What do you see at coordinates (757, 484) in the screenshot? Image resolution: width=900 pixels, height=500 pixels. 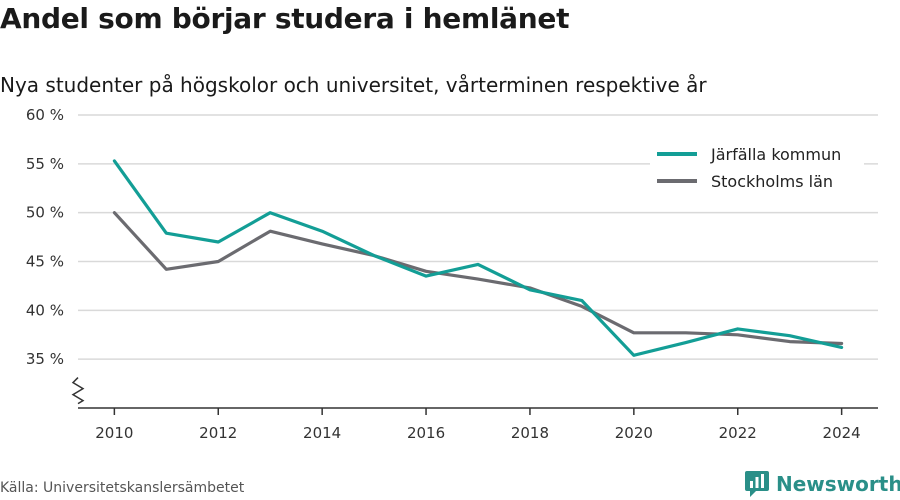 I see `newsworthy-icon` at bounding box center [757, 484].